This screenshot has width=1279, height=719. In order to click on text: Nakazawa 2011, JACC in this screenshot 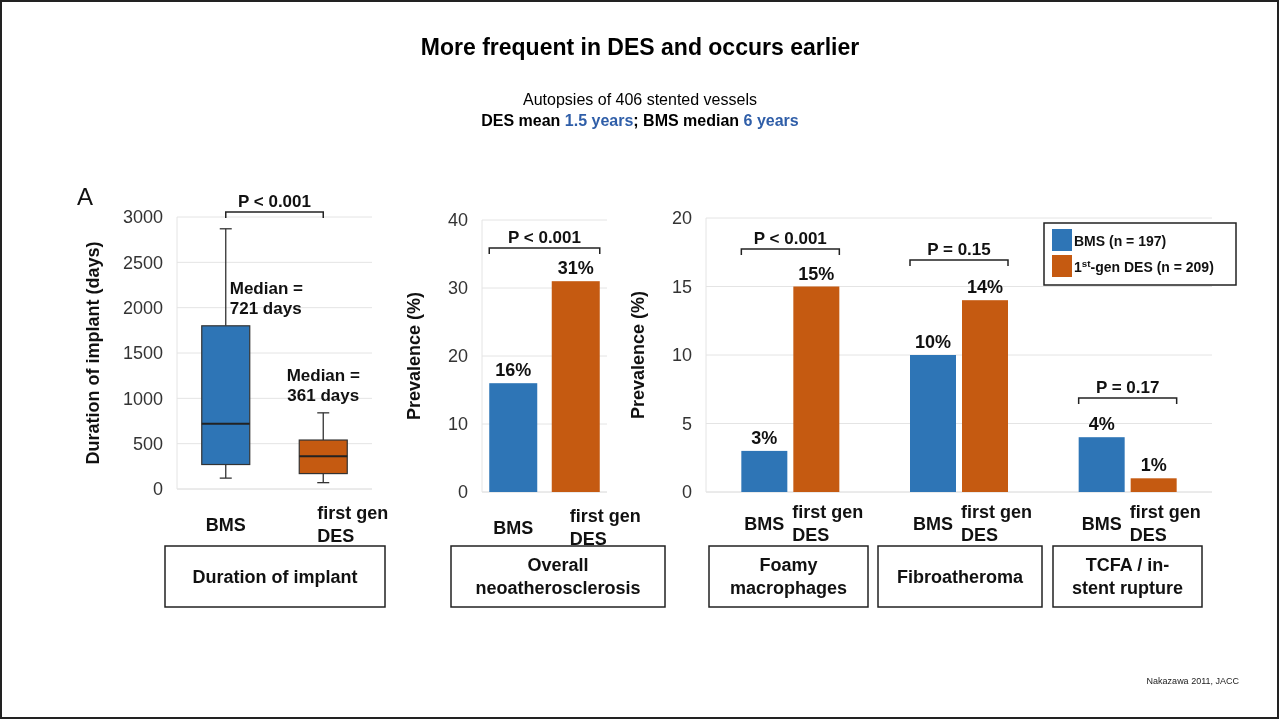, I will do `click(1193, 681)`.